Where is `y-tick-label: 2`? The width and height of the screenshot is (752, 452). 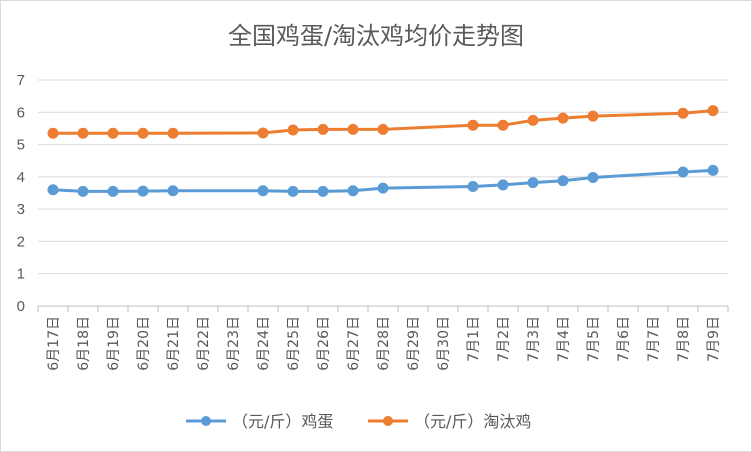 y-tick-label: 2 is located at coordinates (21, 241).